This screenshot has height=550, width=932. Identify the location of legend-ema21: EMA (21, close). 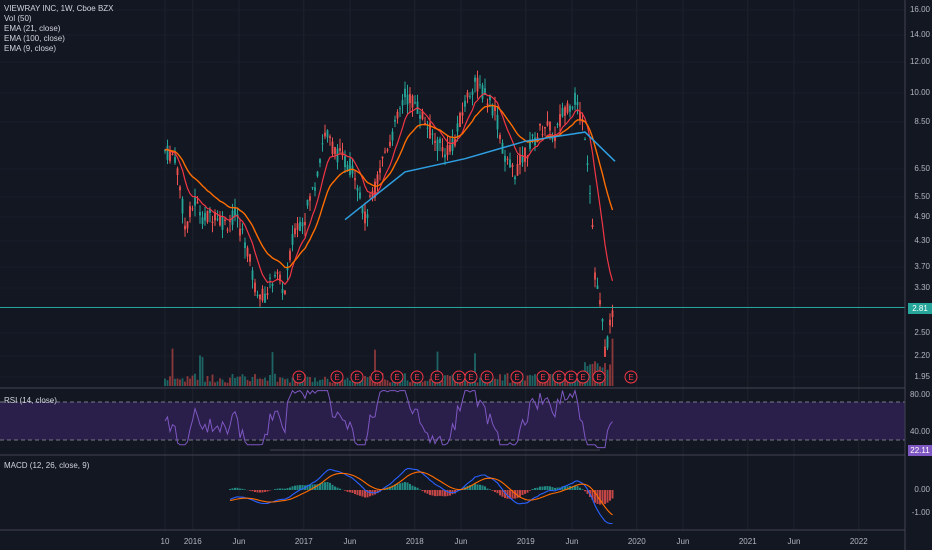
(32, 28).